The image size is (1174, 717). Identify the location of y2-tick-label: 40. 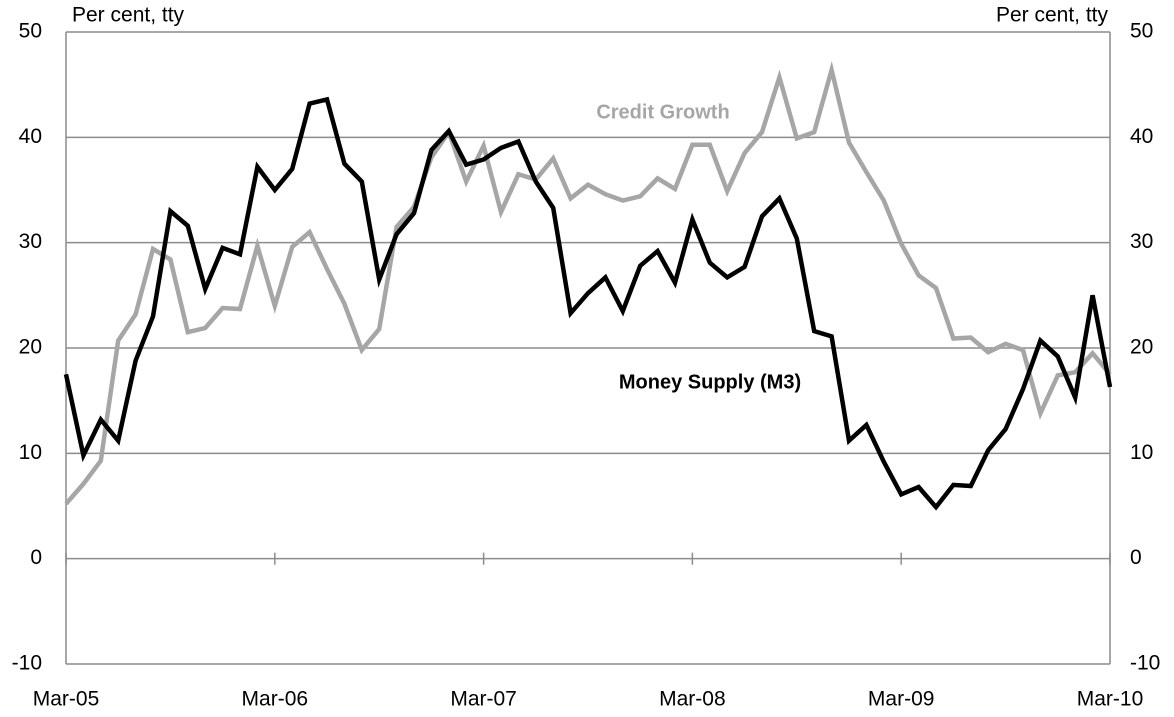
(1141, 136).